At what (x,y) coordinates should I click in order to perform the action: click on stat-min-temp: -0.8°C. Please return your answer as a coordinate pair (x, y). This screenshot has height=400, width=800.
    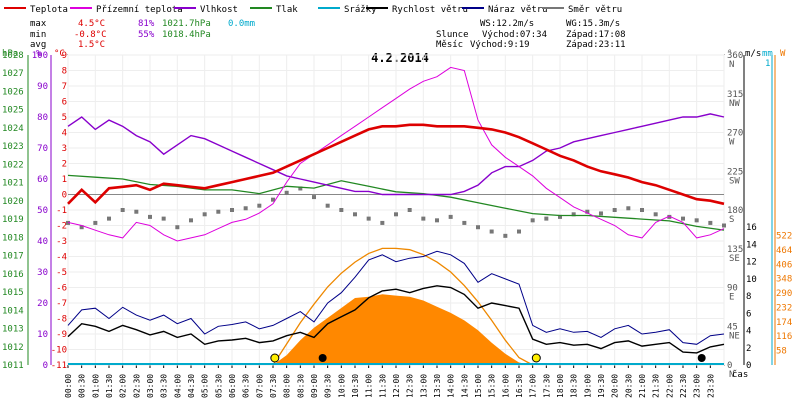
    Looking at the image, I should click on (90, 35).